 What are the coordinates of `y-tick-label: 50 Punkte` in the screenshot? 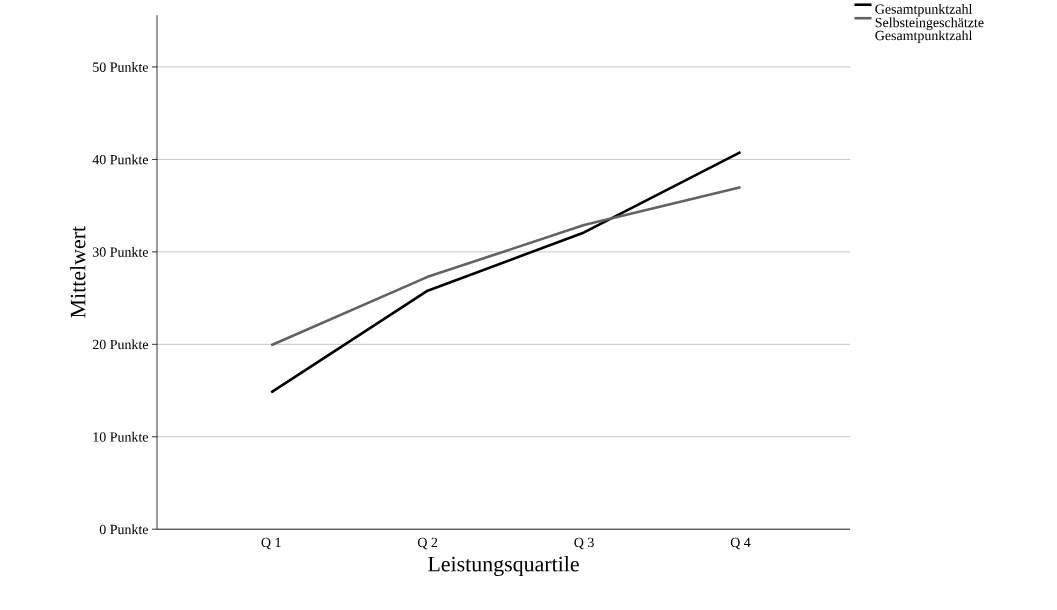 It's located at (120, 66).